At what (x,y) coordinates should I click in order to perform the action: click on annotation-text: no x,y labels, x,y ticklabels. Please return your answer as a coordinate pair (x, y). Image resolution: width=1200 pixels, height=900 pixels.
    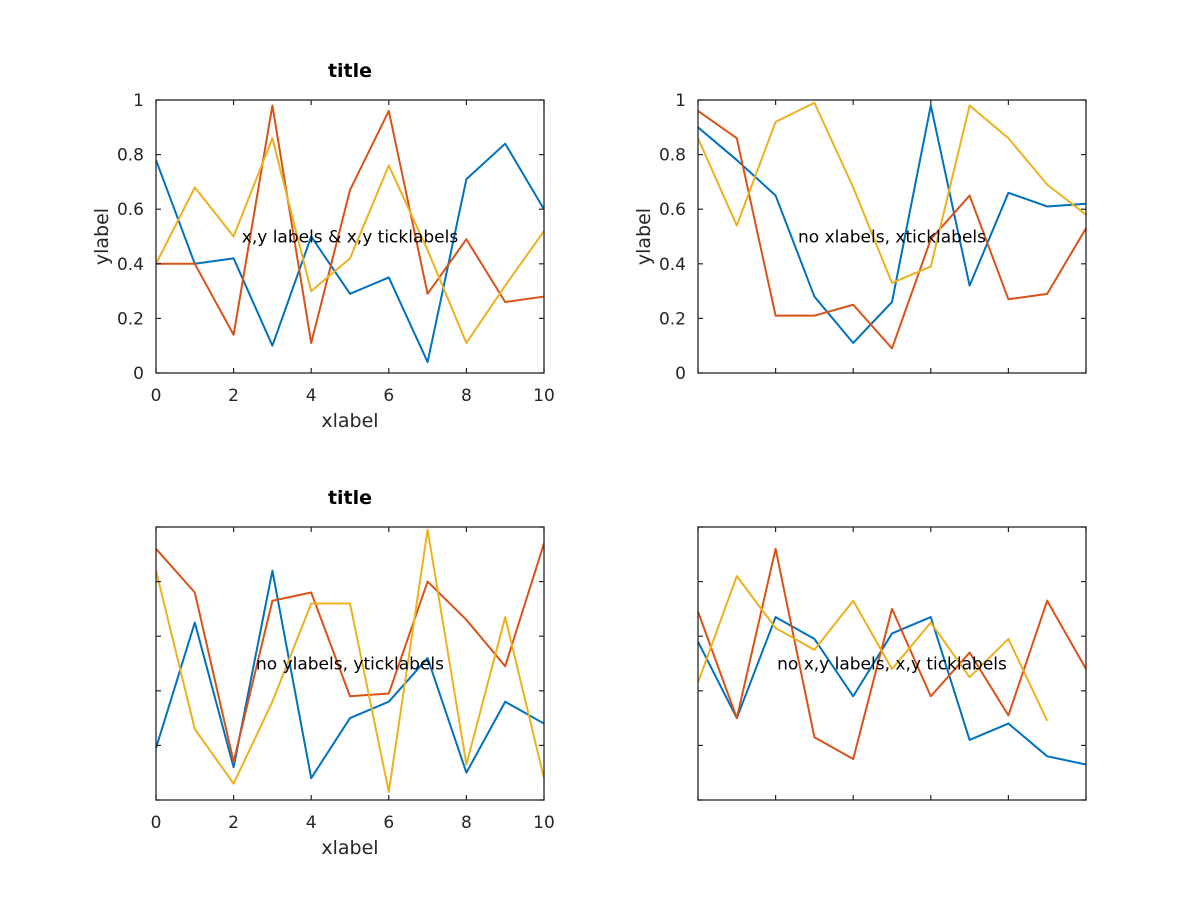
    Looking at the image, I should click on (892, 665).